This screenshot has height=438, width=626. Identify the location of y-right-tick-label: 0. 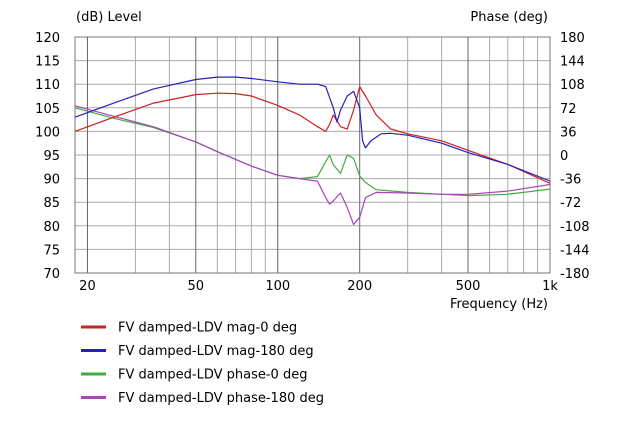
(564, 156).